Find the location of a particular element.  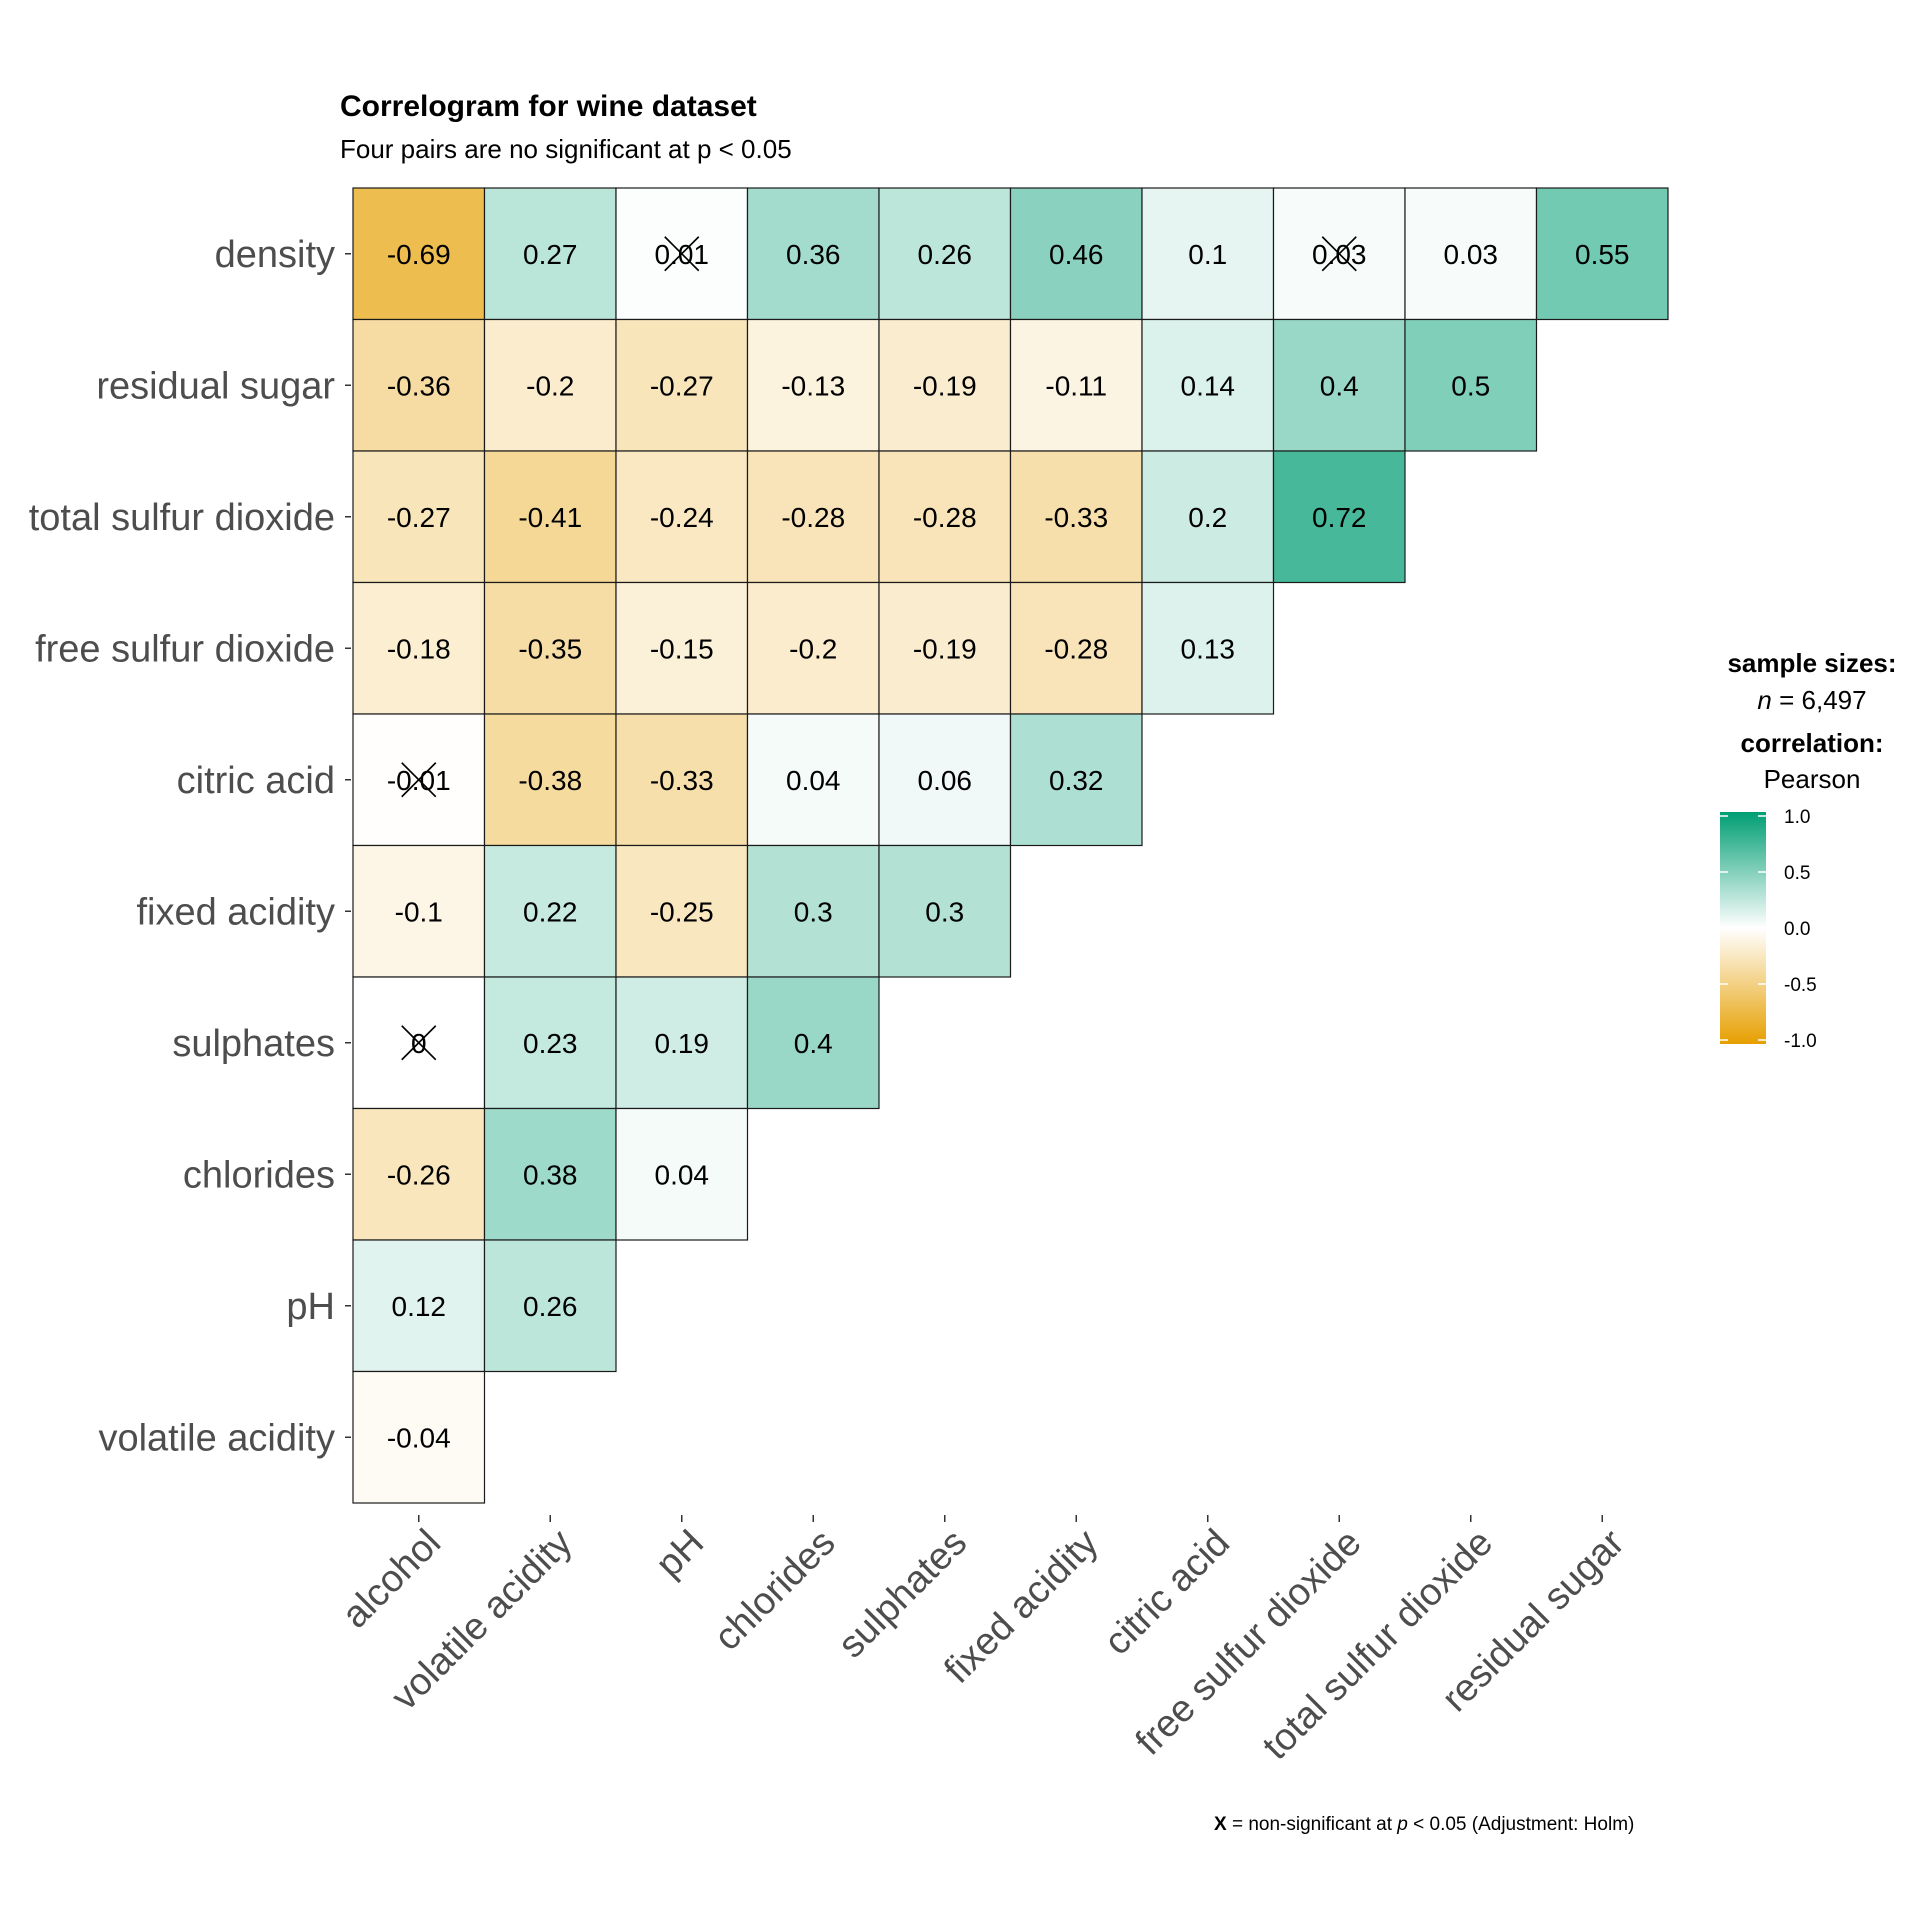

y-tick-label: volatile acidity is located at coordinates (216, 1438).